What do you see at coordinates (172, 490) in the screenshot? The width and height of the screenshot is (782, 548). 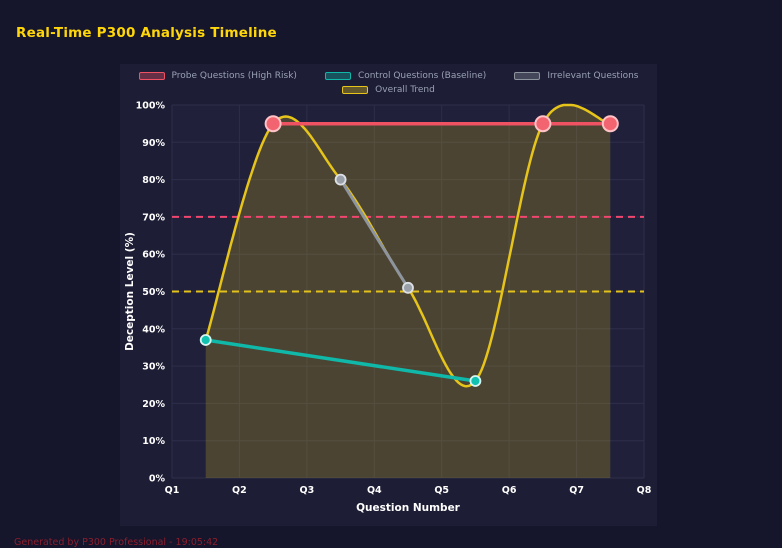 I see `x-tick-label: Q1` at bounding box center [172, 490].